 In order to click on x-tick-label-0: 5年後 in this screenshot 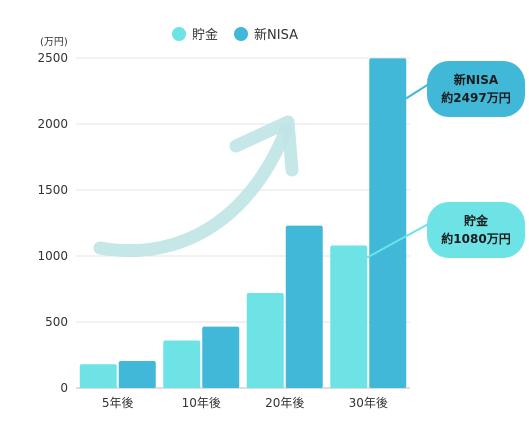, I will do `click(118, 403)`.